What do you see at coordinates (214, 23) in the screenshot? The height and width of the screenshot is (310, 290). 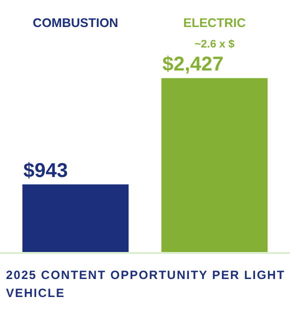 I see `x-tick-label: ELECTRIC` at bounding box center [214, 23].